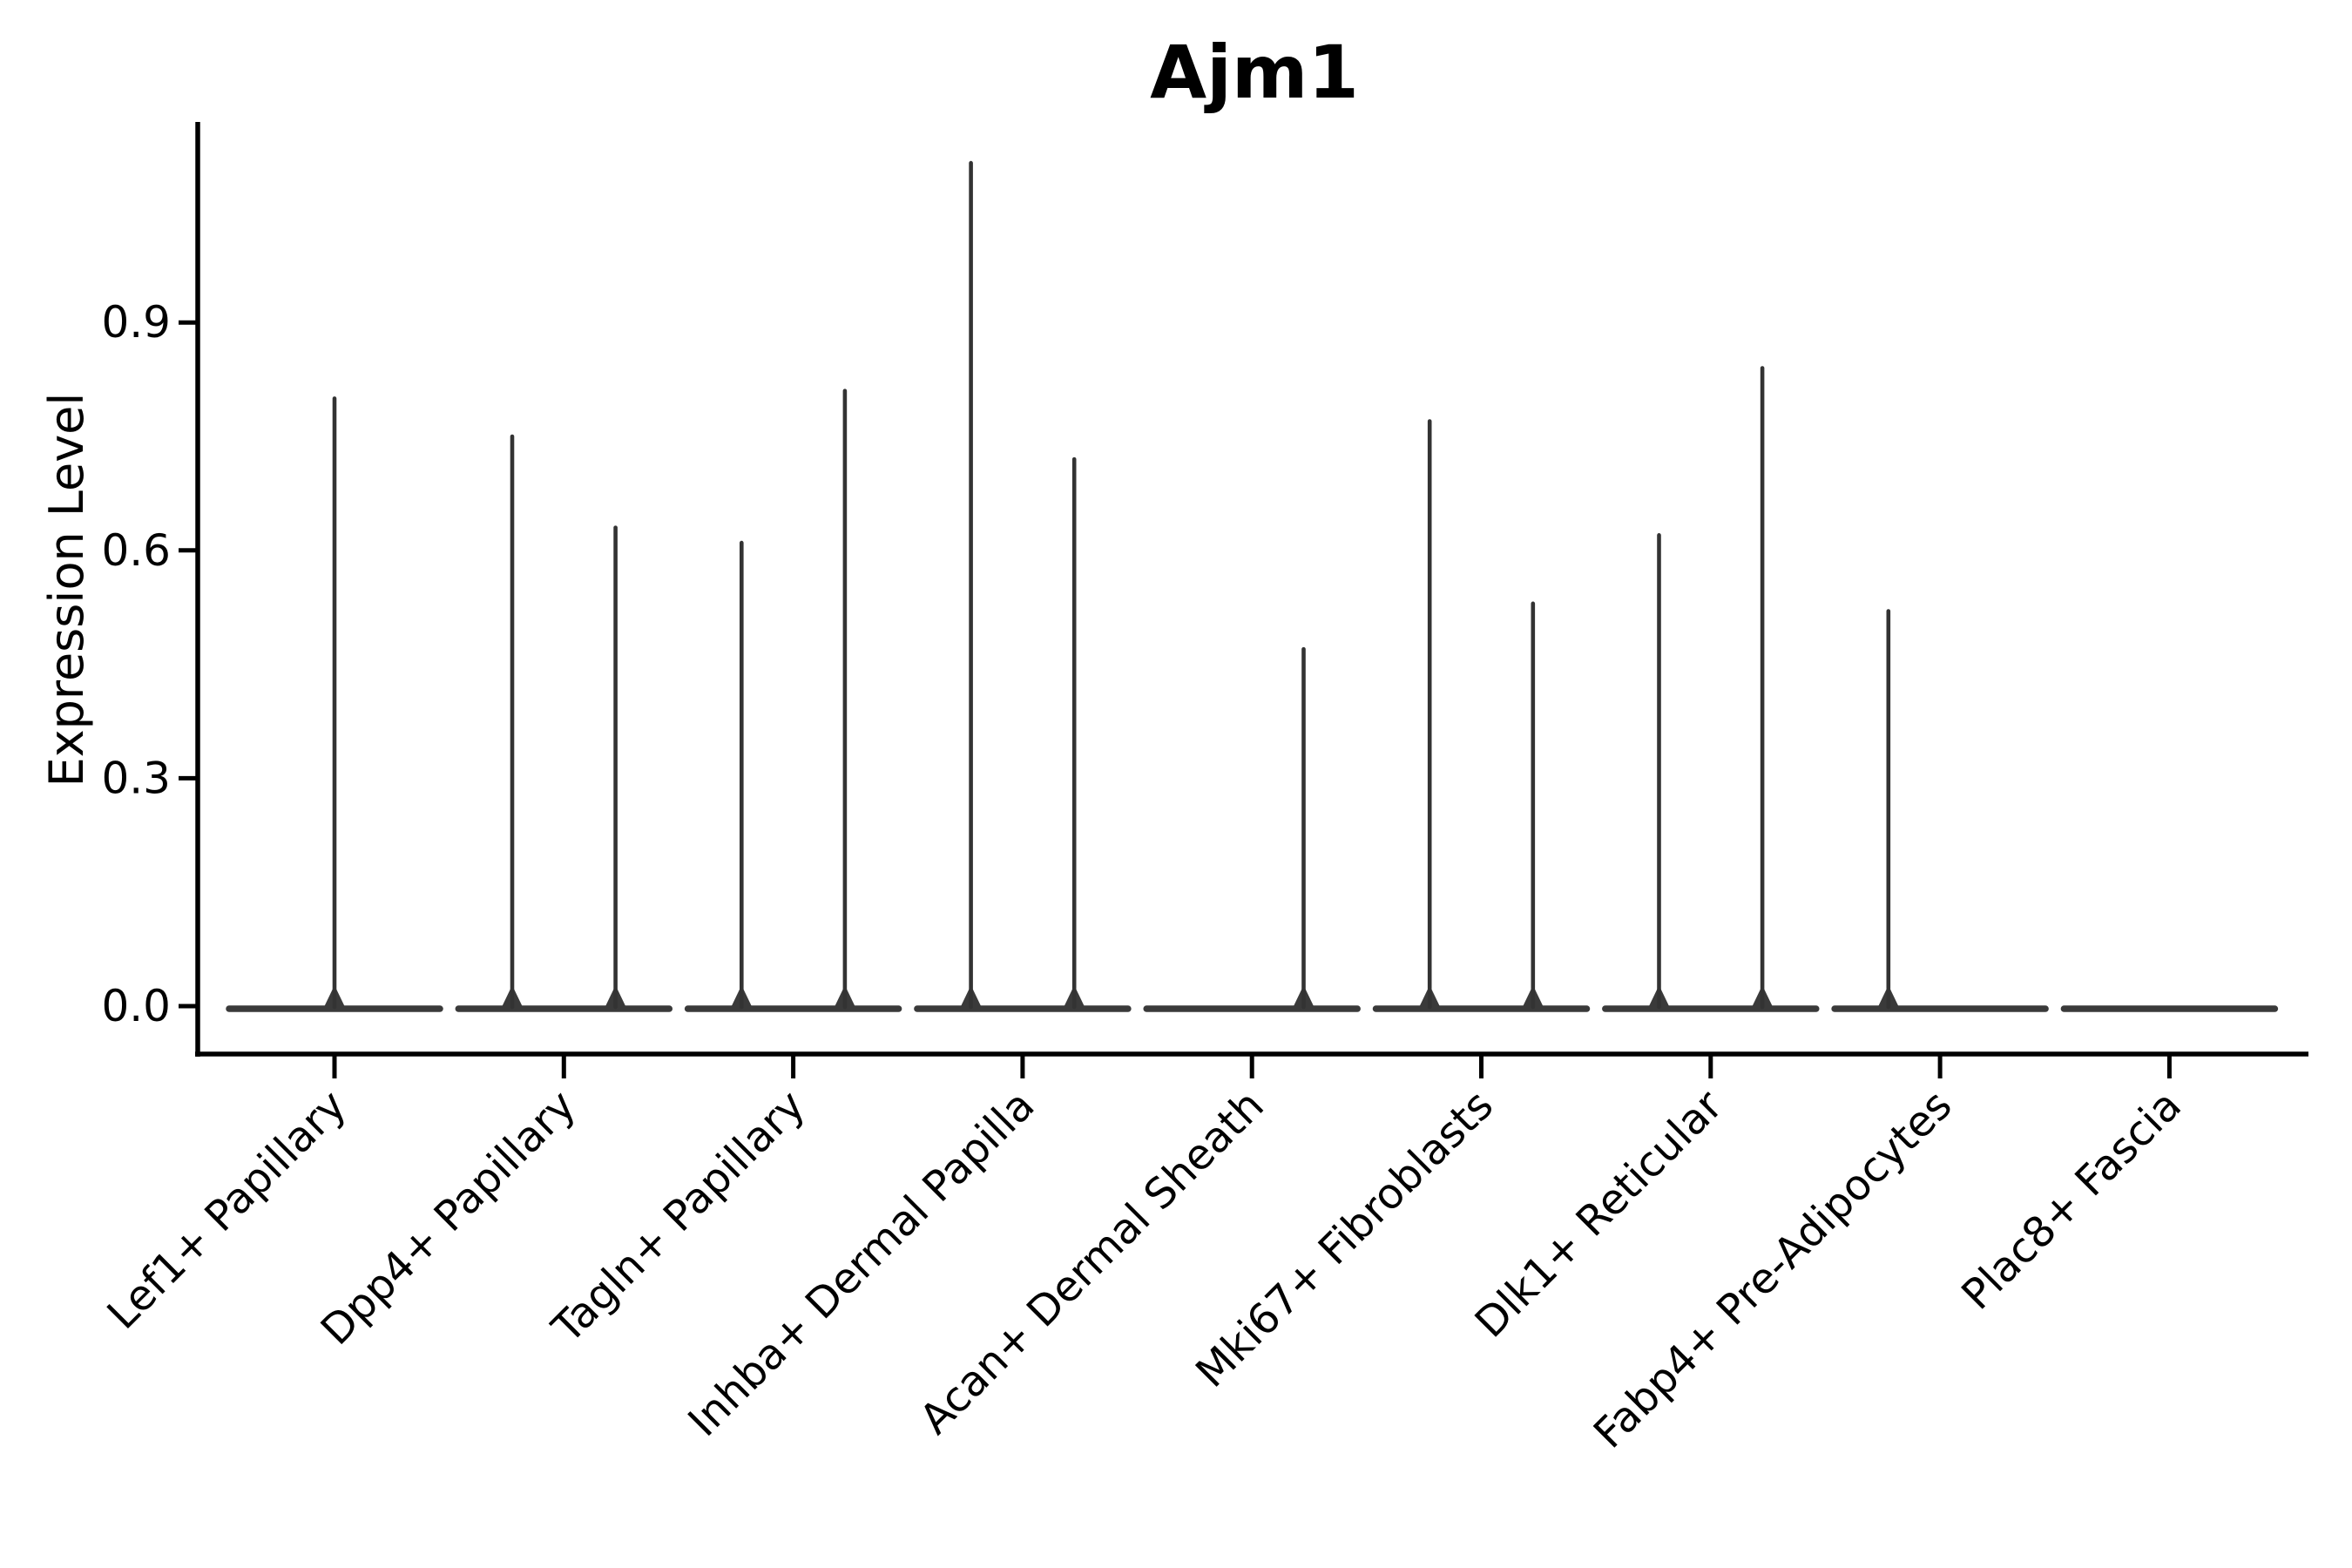 The width and height of the screenshot is (2352, 1568). What do you see at coordinates (136, 550) in the screenshot?
I see `y-tick-label: 0.6` at bounding box center [136, 550].